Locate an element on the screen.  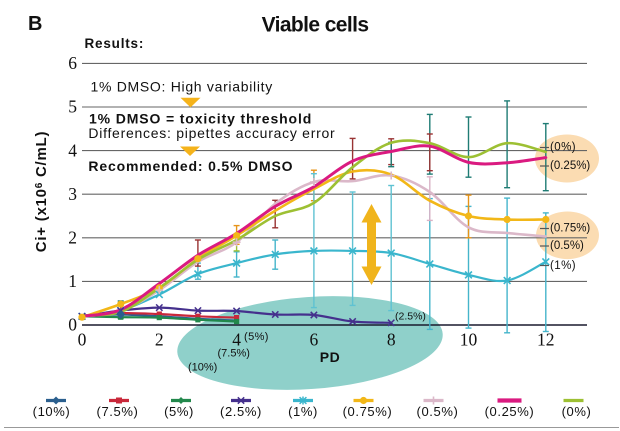
svg-text: Results: is located at coordinates (115, 43).